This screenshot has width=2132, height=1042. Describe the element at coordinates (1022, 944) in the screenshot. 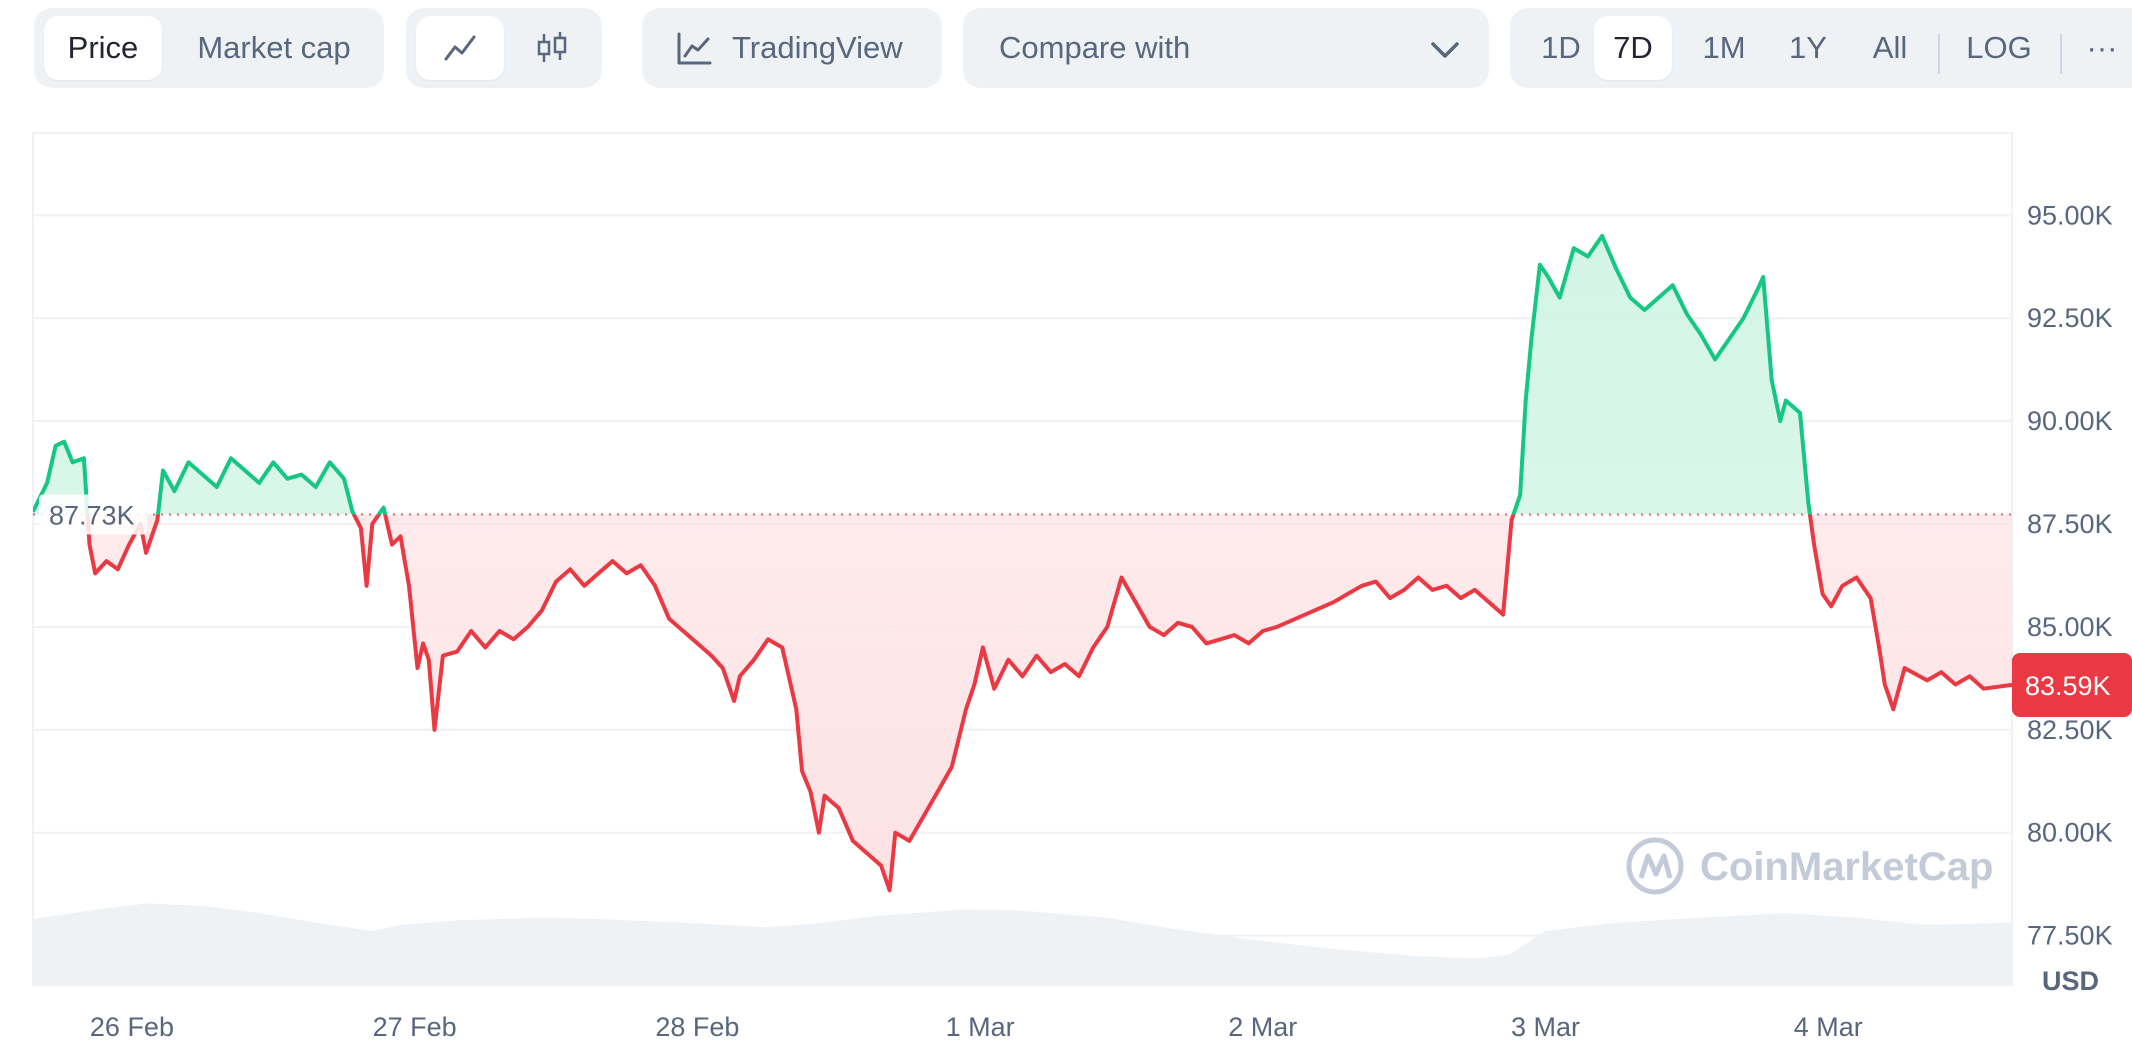

I see `volume-area` at that location.